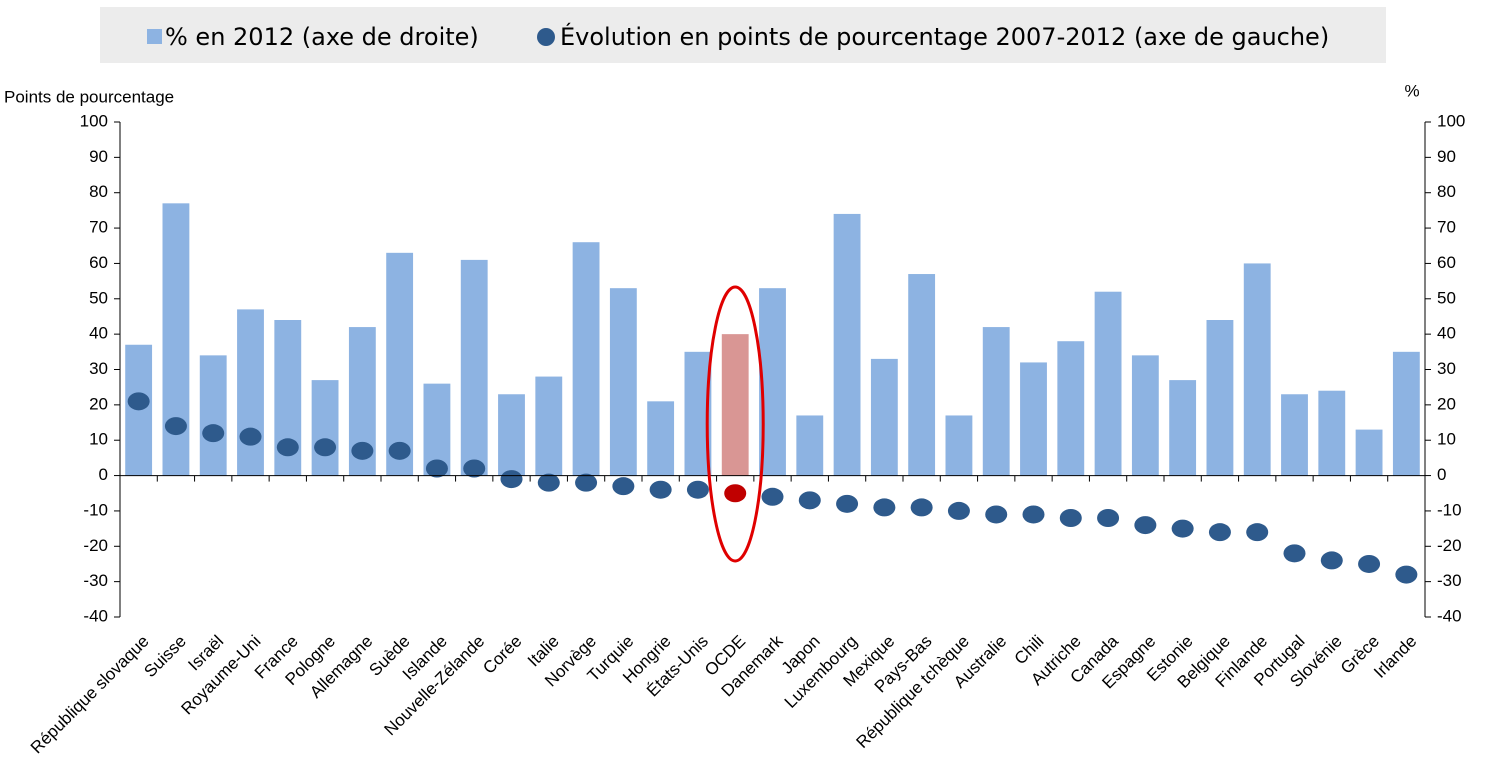  Describe the element at coordinates (98, 333) in the screenshot. I see `y-tick-label: 40` at that location.